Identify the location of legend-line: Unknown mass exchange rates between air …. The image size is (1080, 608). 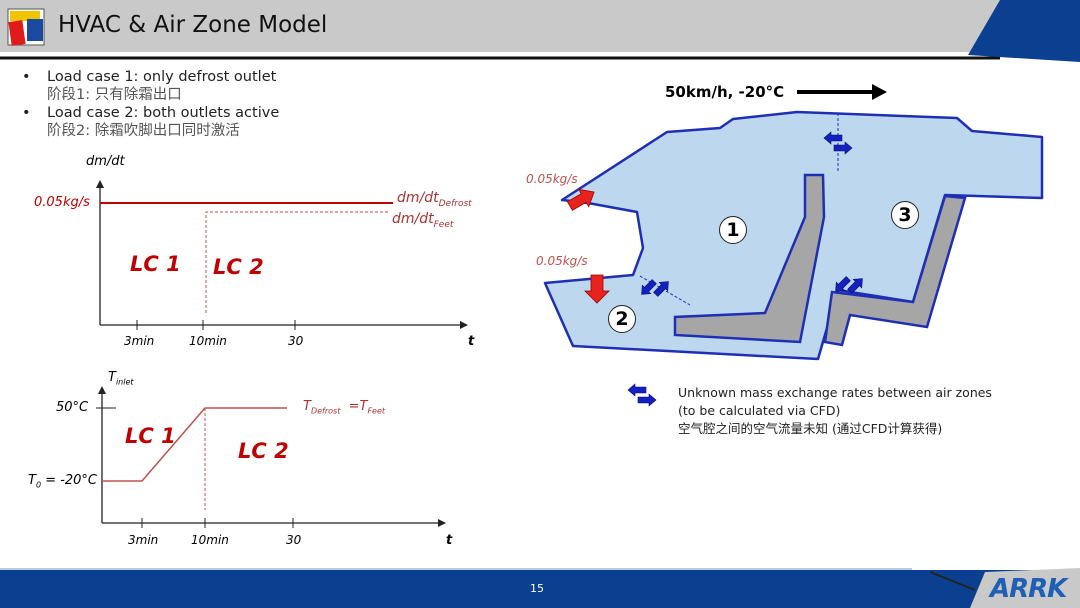
(835, 392).